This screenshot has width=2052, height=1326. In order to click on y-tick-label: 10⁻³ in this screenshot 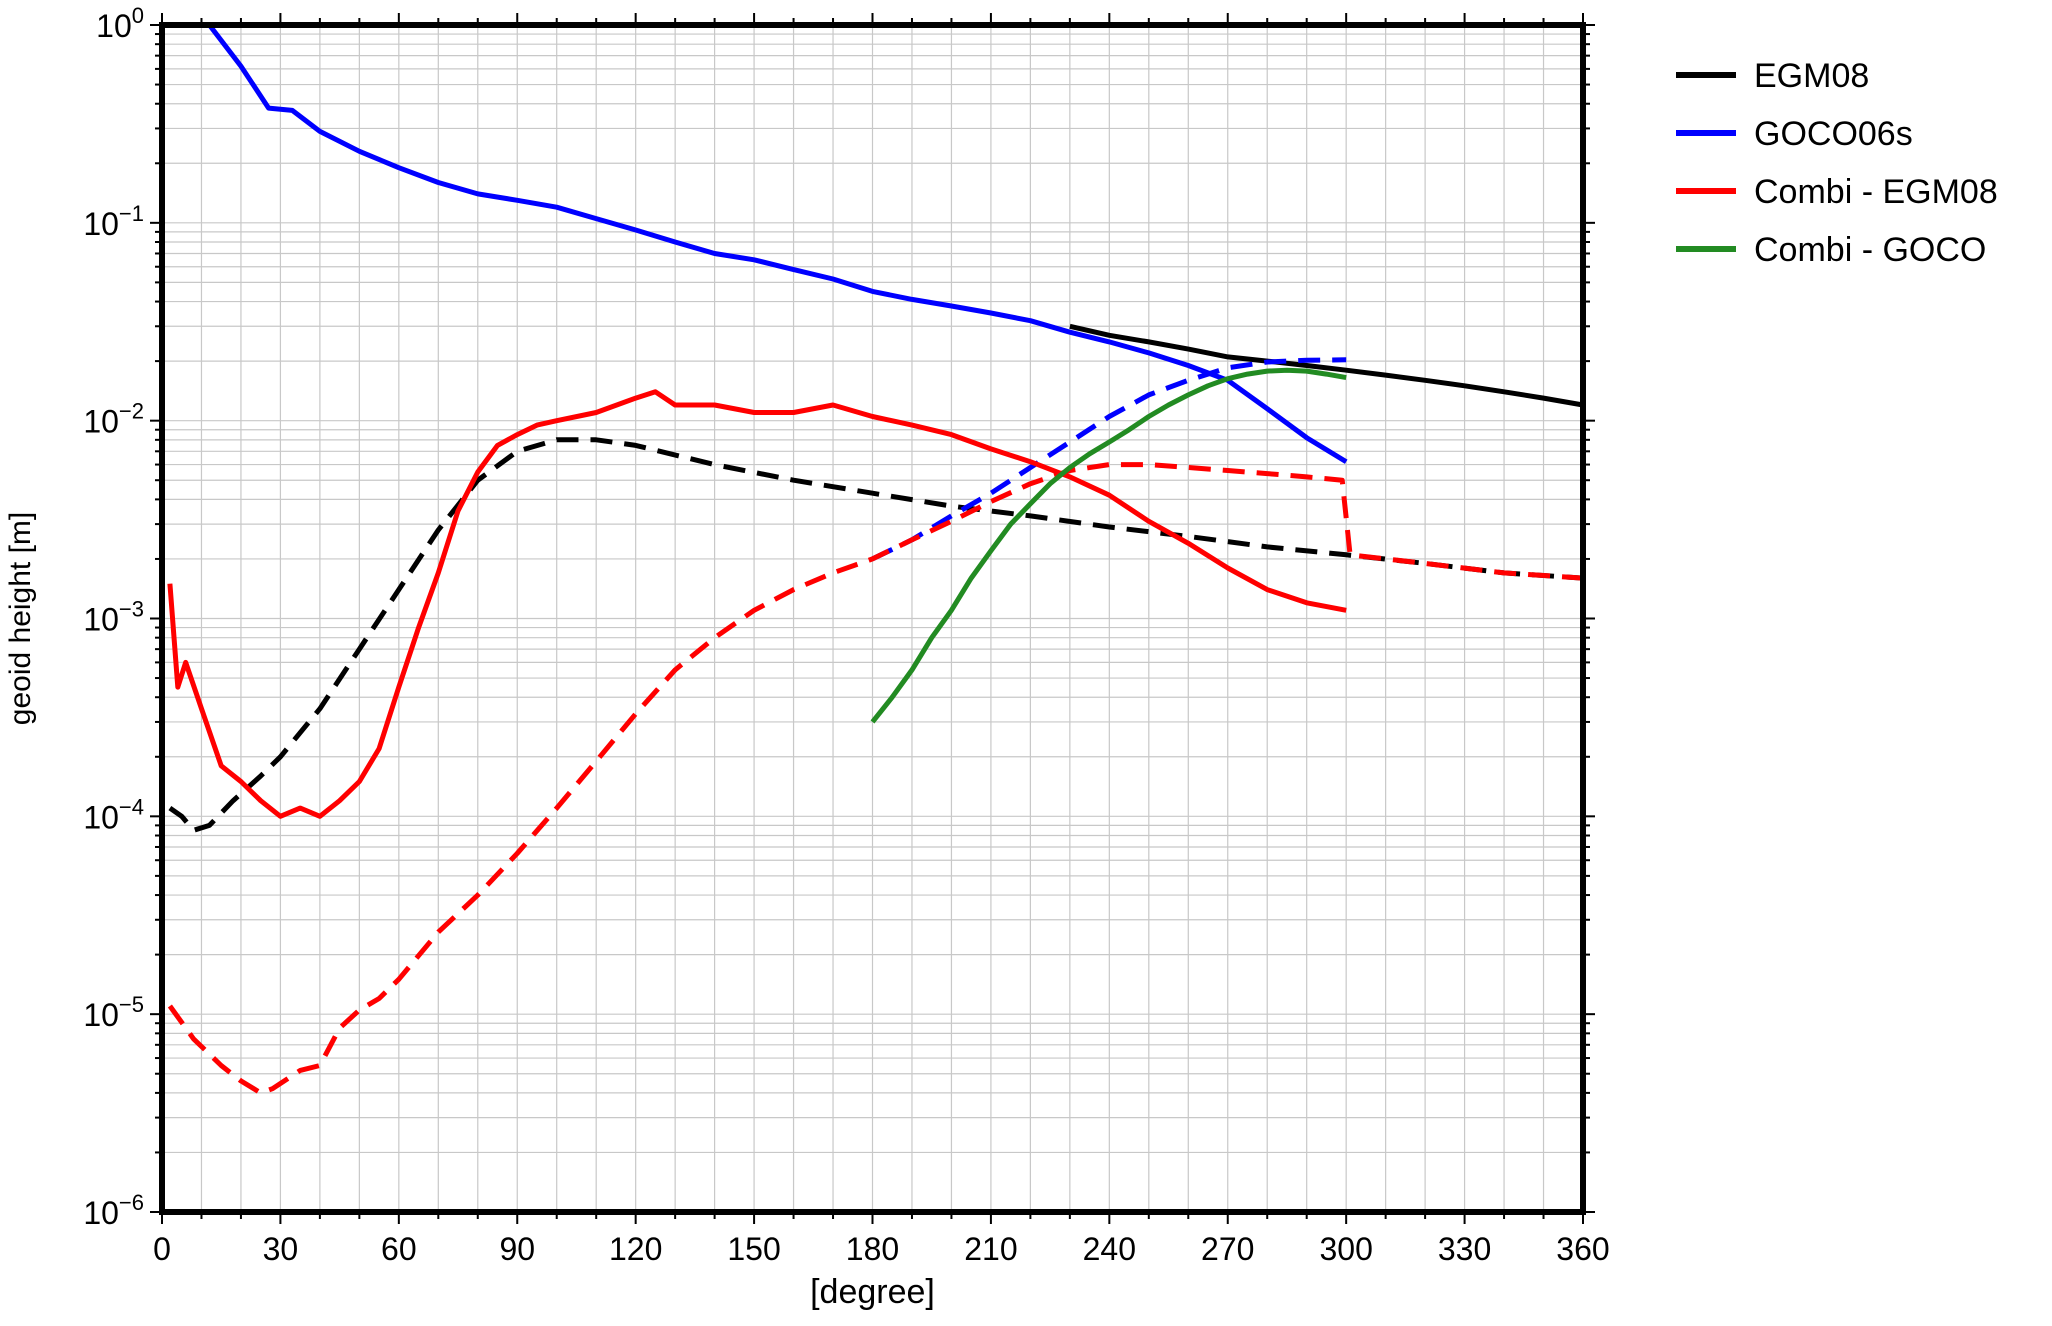, I will do `click(113, 617)`.